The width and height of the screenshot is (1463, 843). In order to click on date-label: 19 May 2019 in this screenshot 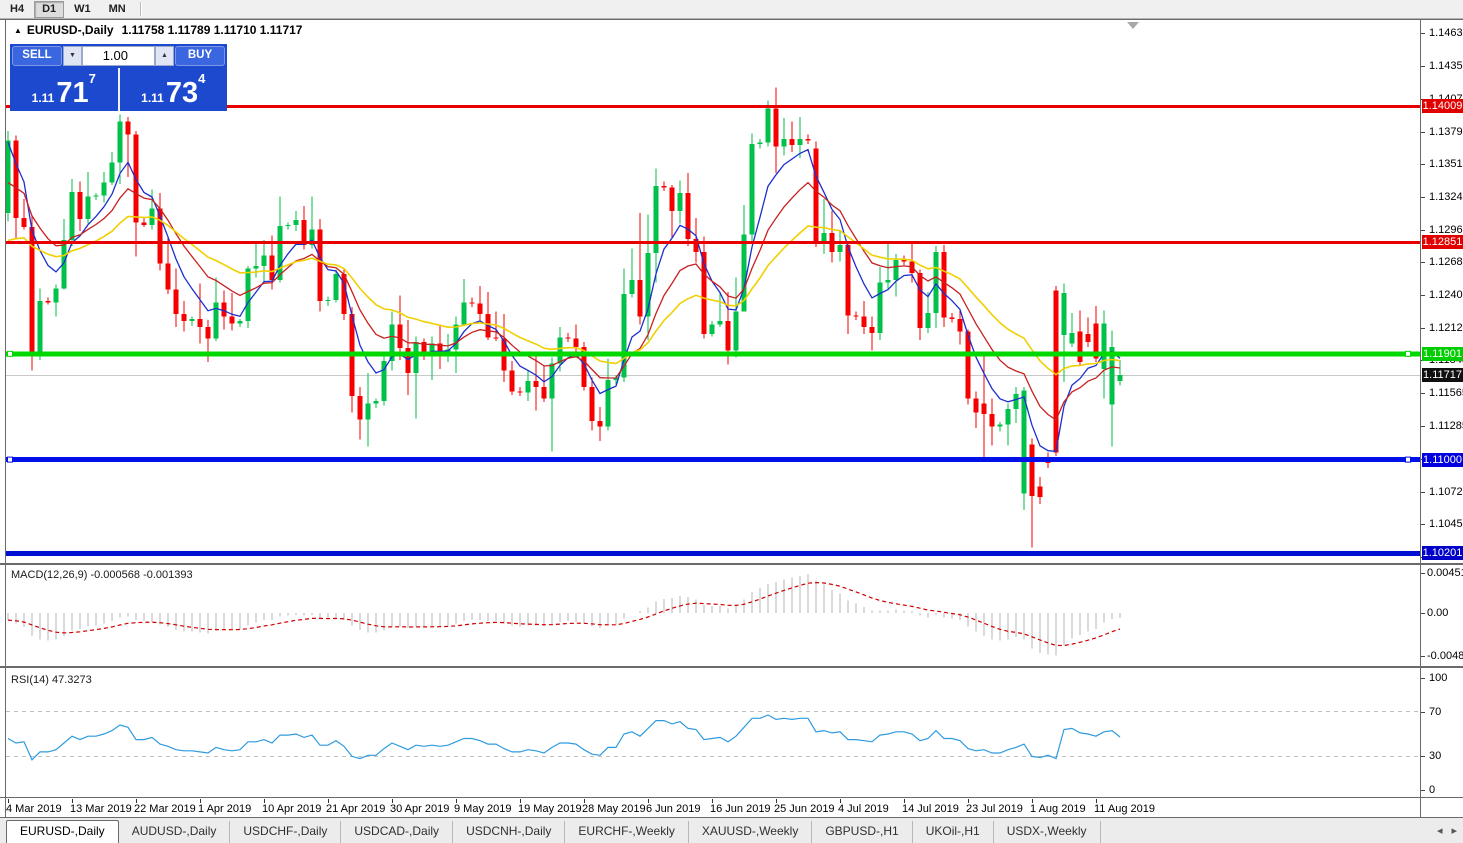, I will do `click(550, 809)`.